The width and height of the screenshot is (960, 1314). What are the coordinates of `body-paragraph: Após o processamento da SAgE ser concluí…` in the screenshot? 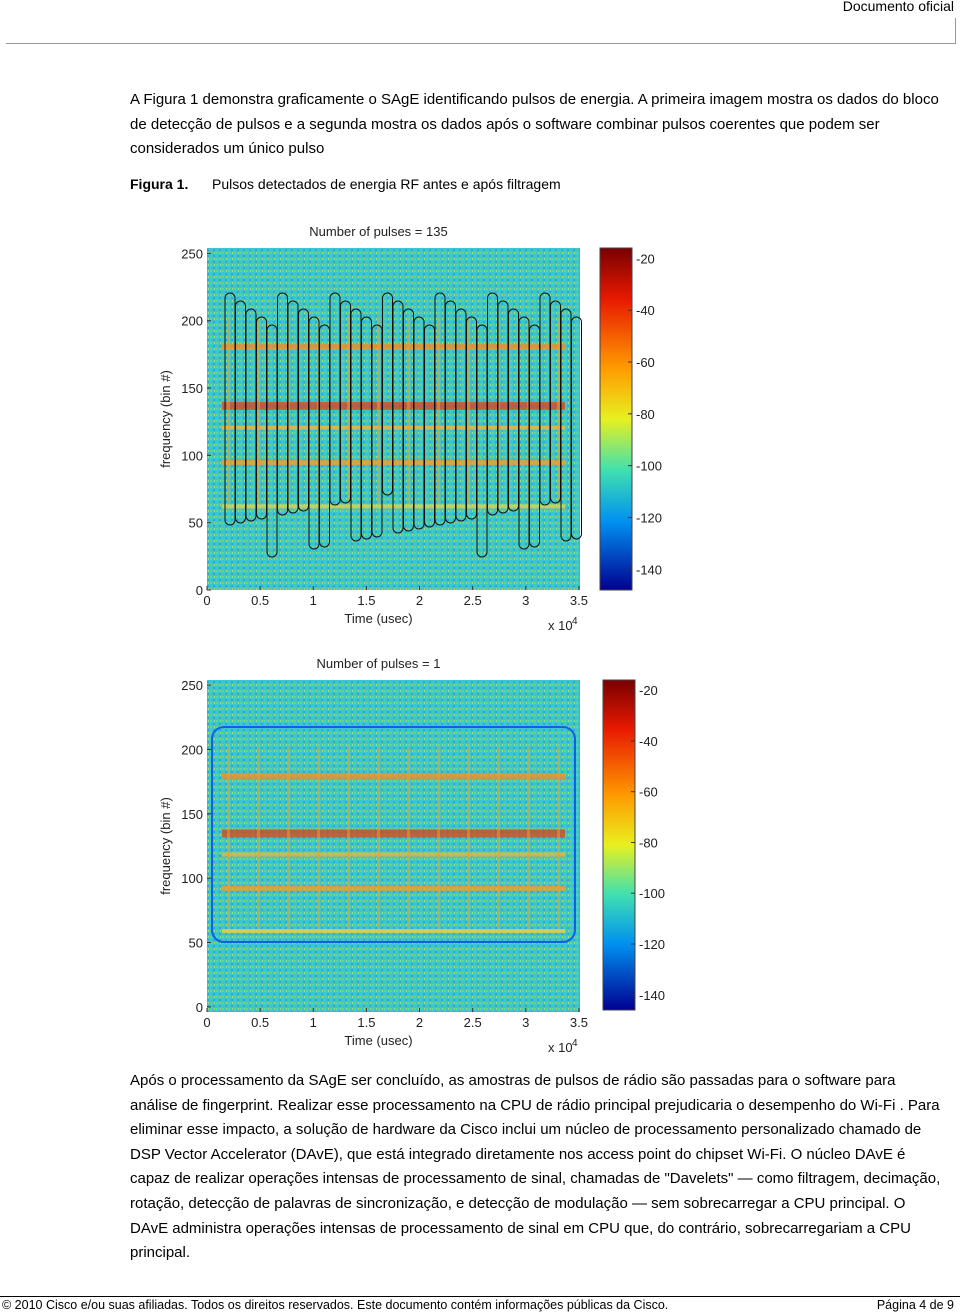 It's located at (535, 1167).